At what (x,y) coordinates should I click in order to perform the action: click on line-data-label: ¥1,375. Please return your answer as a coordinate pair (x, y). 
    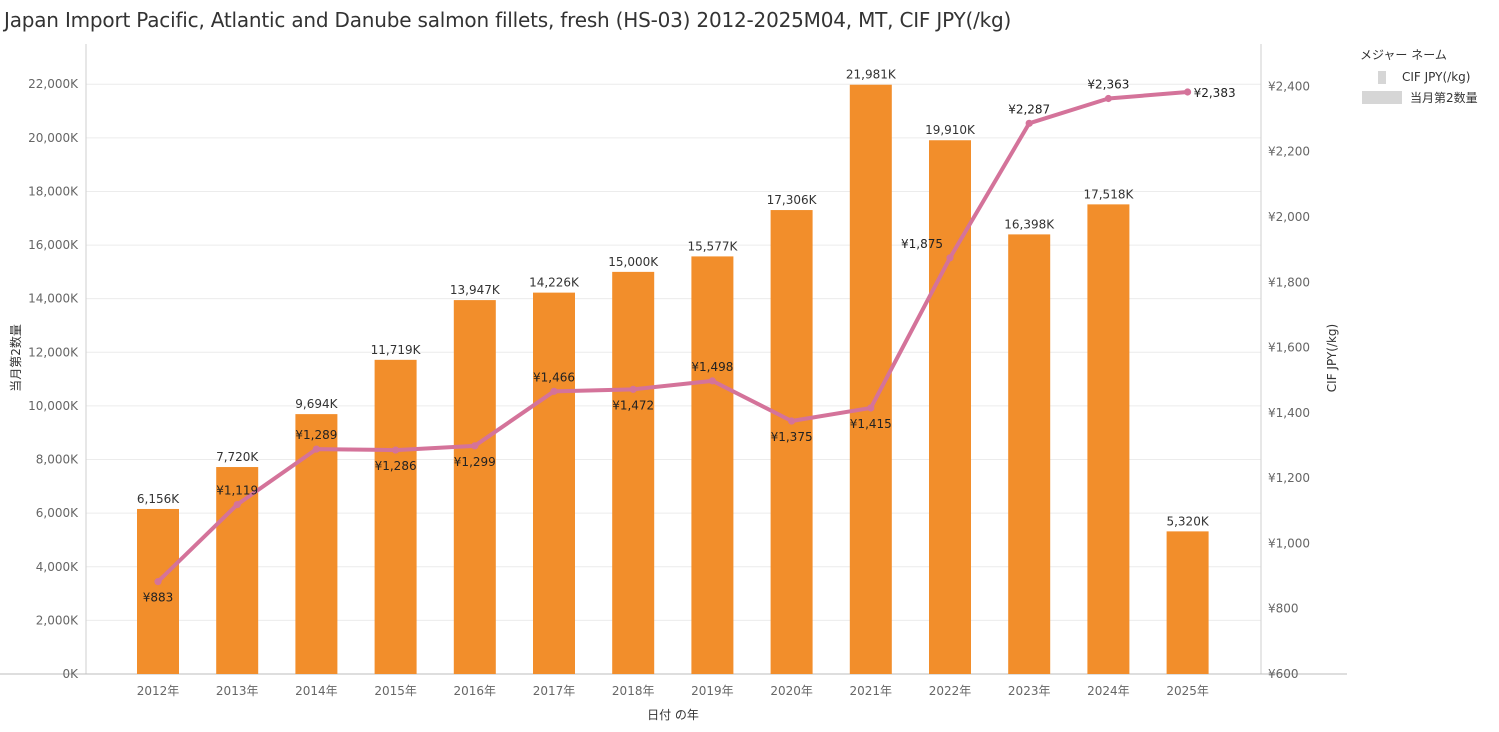
    Looking at the image, I should click on (792, 437).